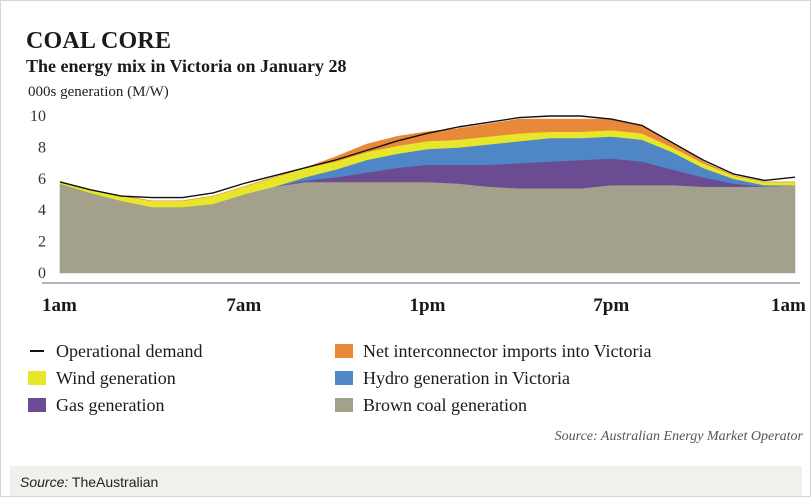 Image resolution: width=811 pixels, height=497 pixels. What do you see at coordinates (129, 351) in the screenshot?
I see `legend-label: Operational demand` at bounding box center [129, 351].